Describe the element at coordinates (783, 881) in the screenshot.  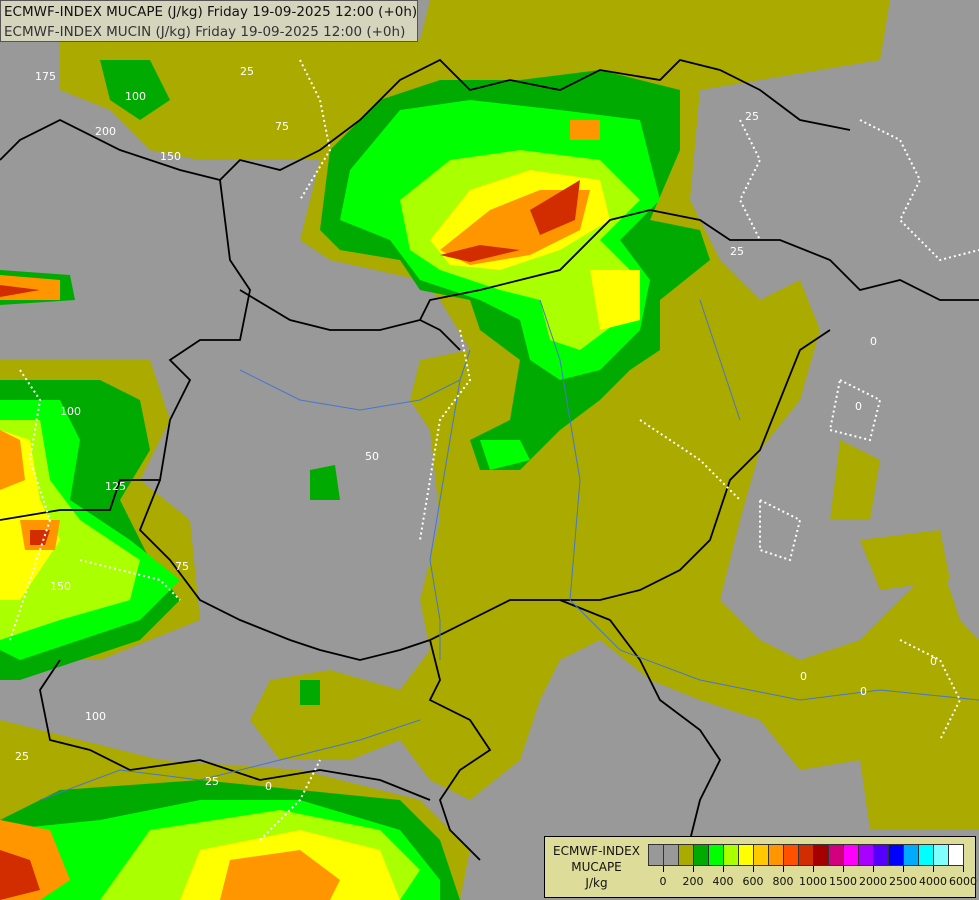
I see `legend-tick-label: 800` at that location.